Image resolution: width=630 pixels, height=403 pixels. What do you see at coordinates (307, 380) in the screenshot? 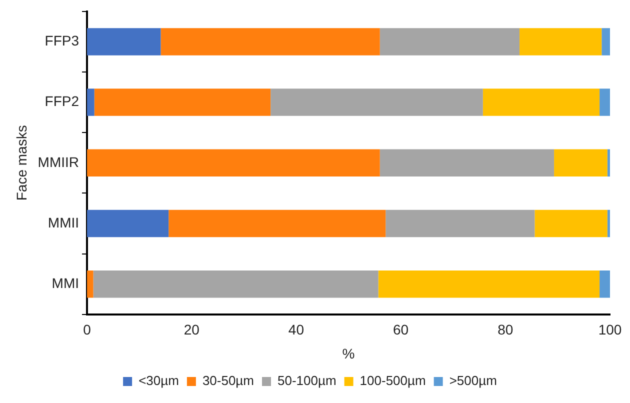
I see `legend-label: 50-100µm` at bounding box center [307, 380].